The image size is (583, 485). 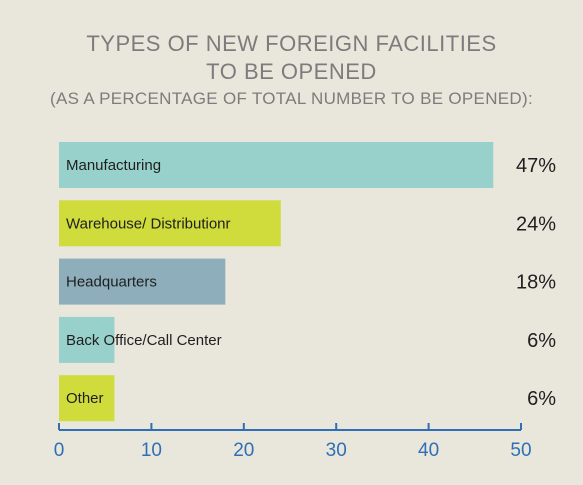 What do you see at coordinates (536, 224) in the screenshot?
I see `bar-value-label: 24%` at bounding box center [536, 224].